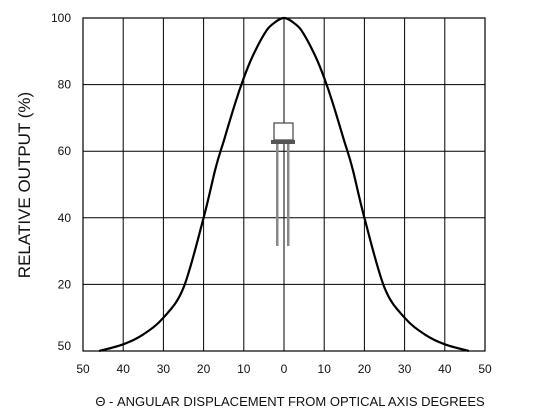 The width and height of the screenshot is (537, 416). What do you see at coordinates (65, 346) in the screenshot?
I see `y-tick-label: 50` at bounding box center [65, 346].